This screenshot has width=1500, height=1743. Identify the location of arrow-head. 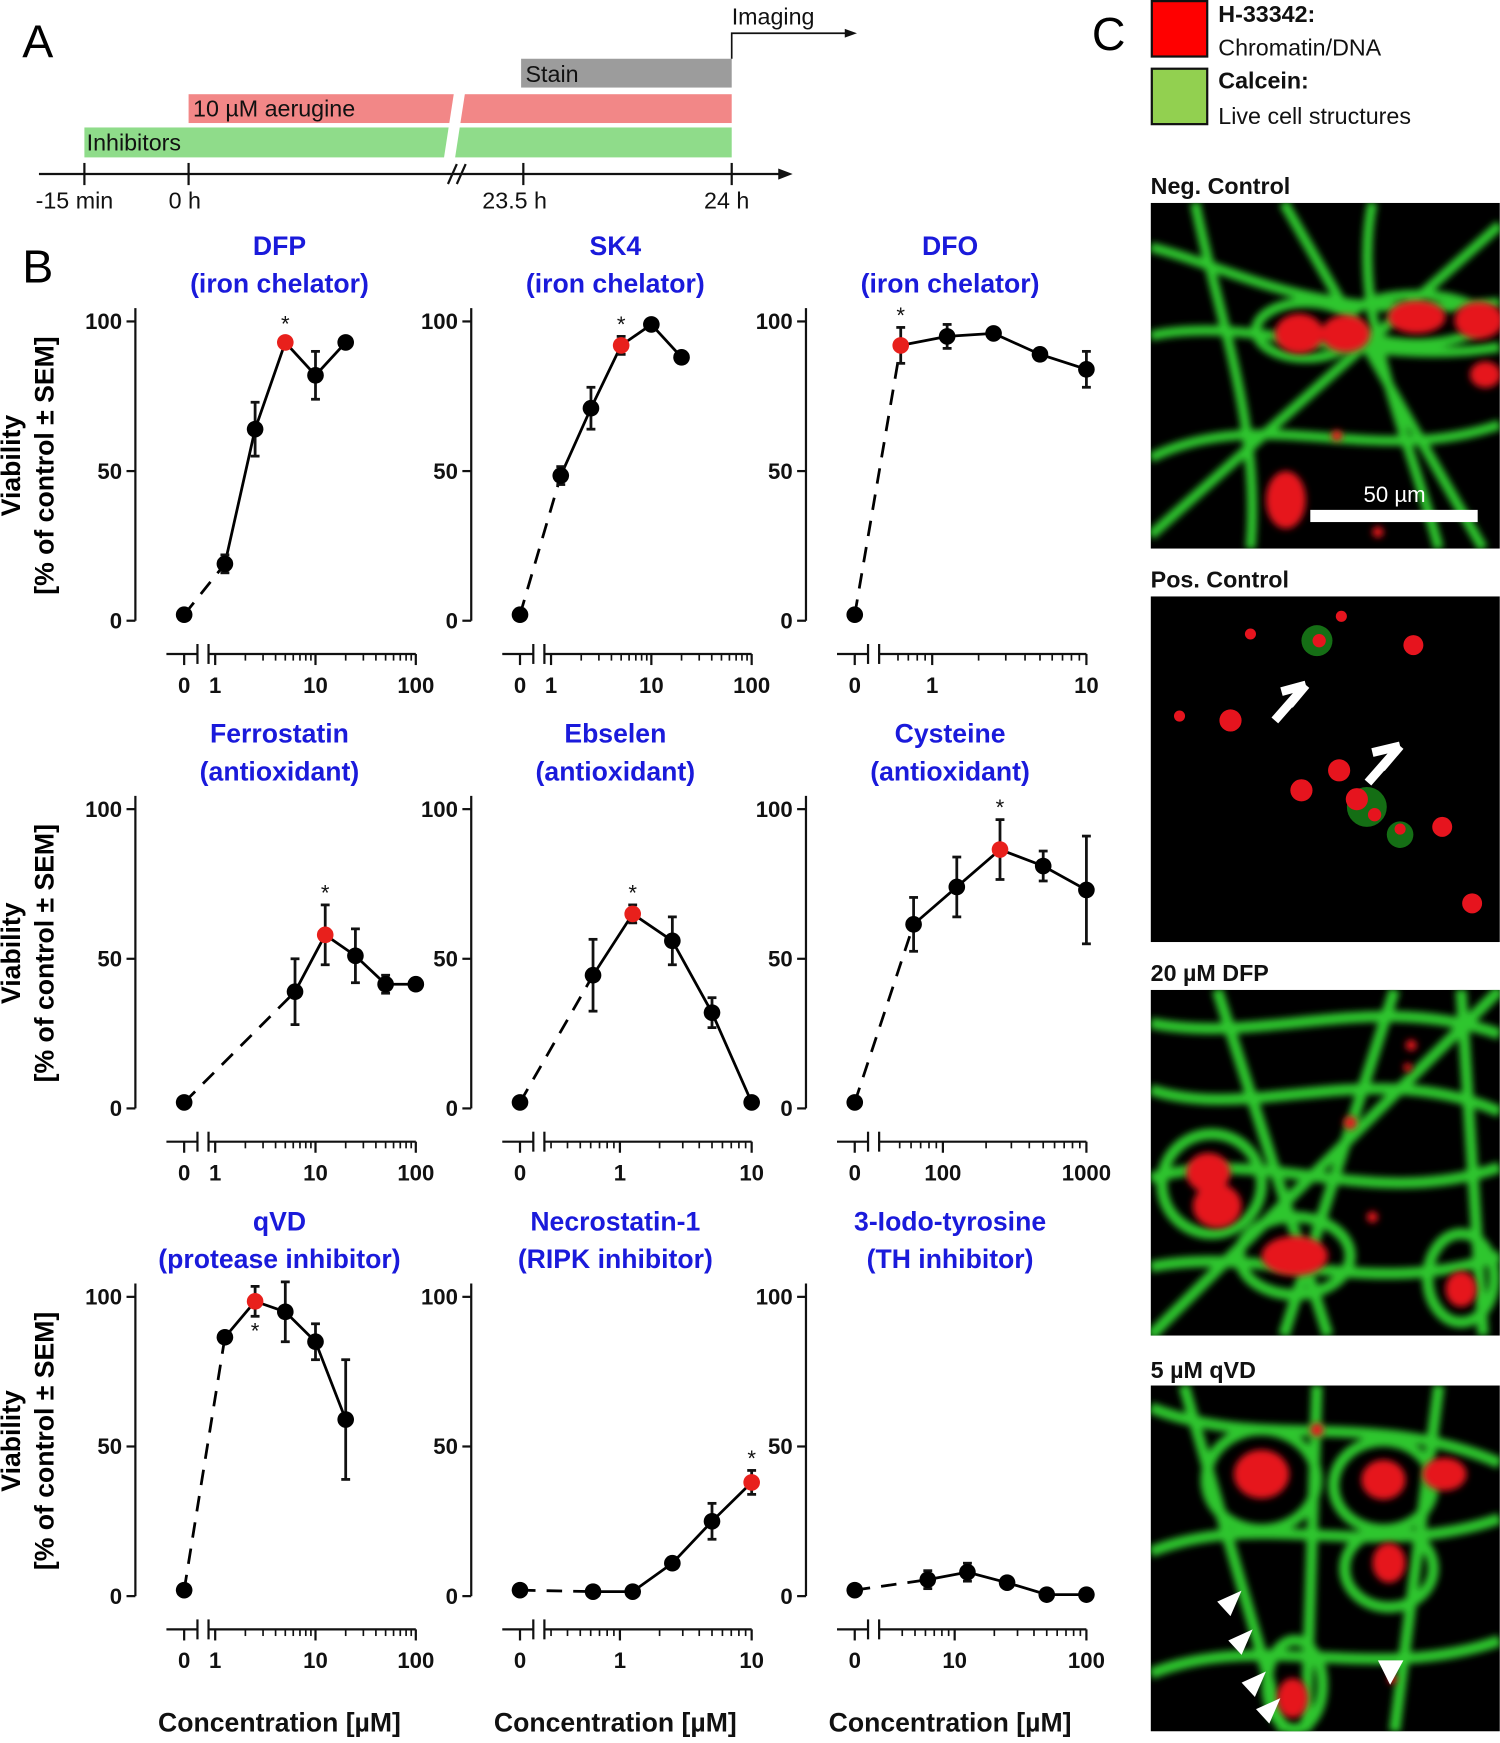
(850, 33).